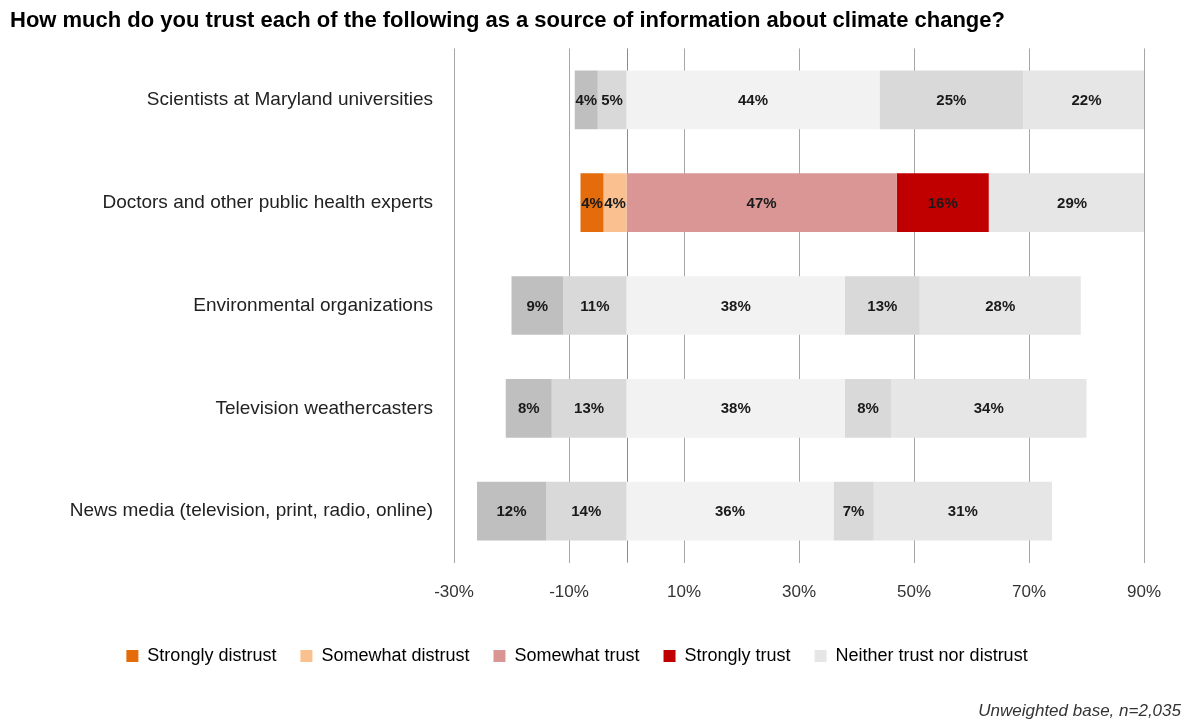  I want to click on data-label: 5%, so click(612, 99).